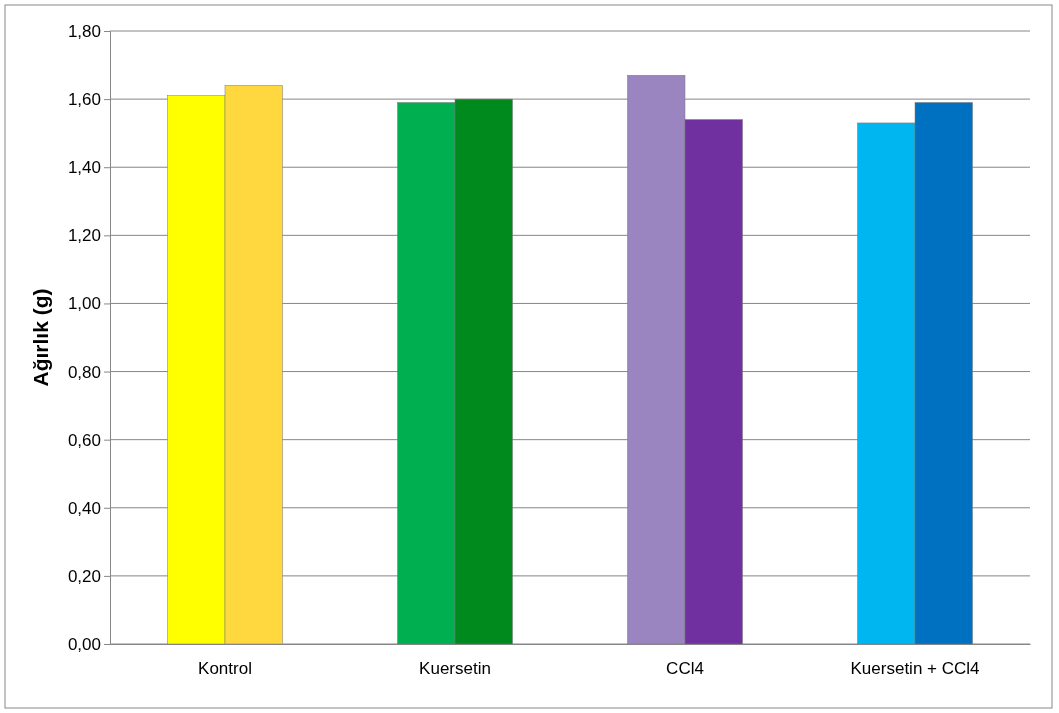 This screenshot has height=713, width=1059. I want to click on y-tick-label: 0,80, so click(84, 372).